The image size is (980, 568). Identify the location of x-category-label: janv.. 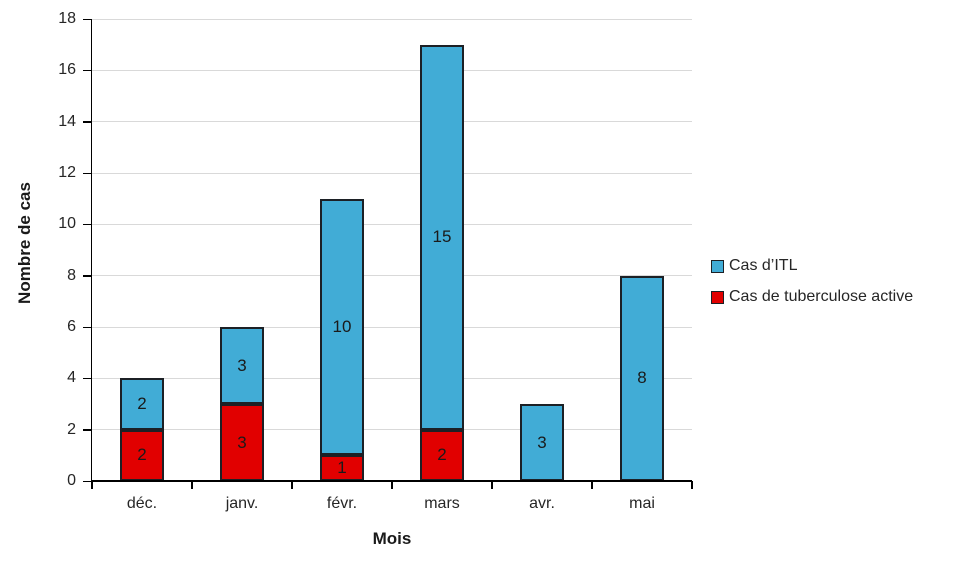
(242, 503).